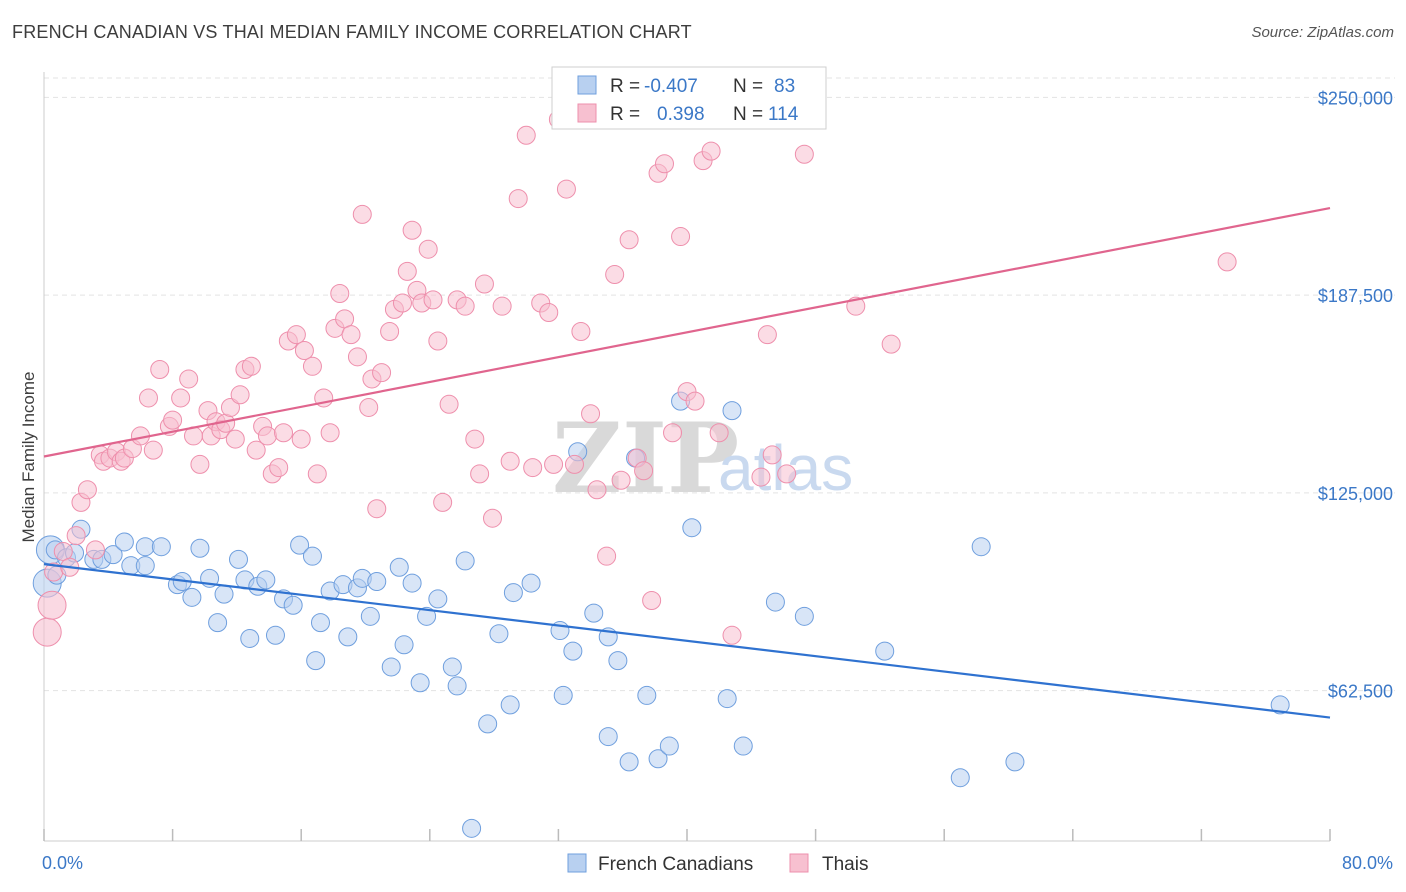  Describe the element at coordinates (1360, 692) in the screenshot. I see `y-tick-label-0: $62,500` at that location.